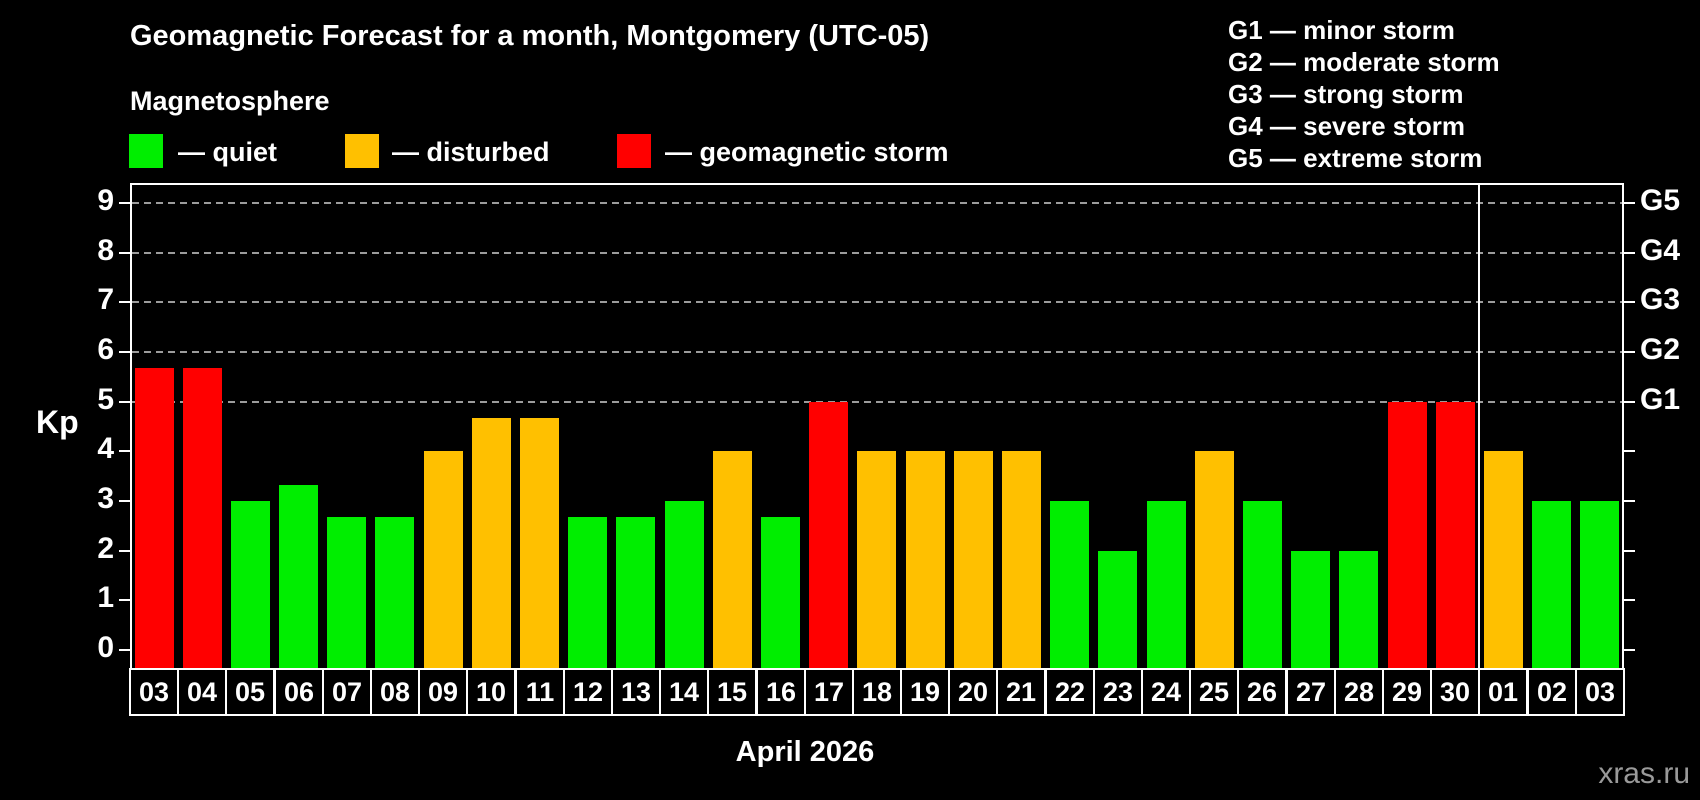 The width and height of the screenshot is (1700, 800). I want to click on g-level-label-G5: G5, so click(1660, 200).